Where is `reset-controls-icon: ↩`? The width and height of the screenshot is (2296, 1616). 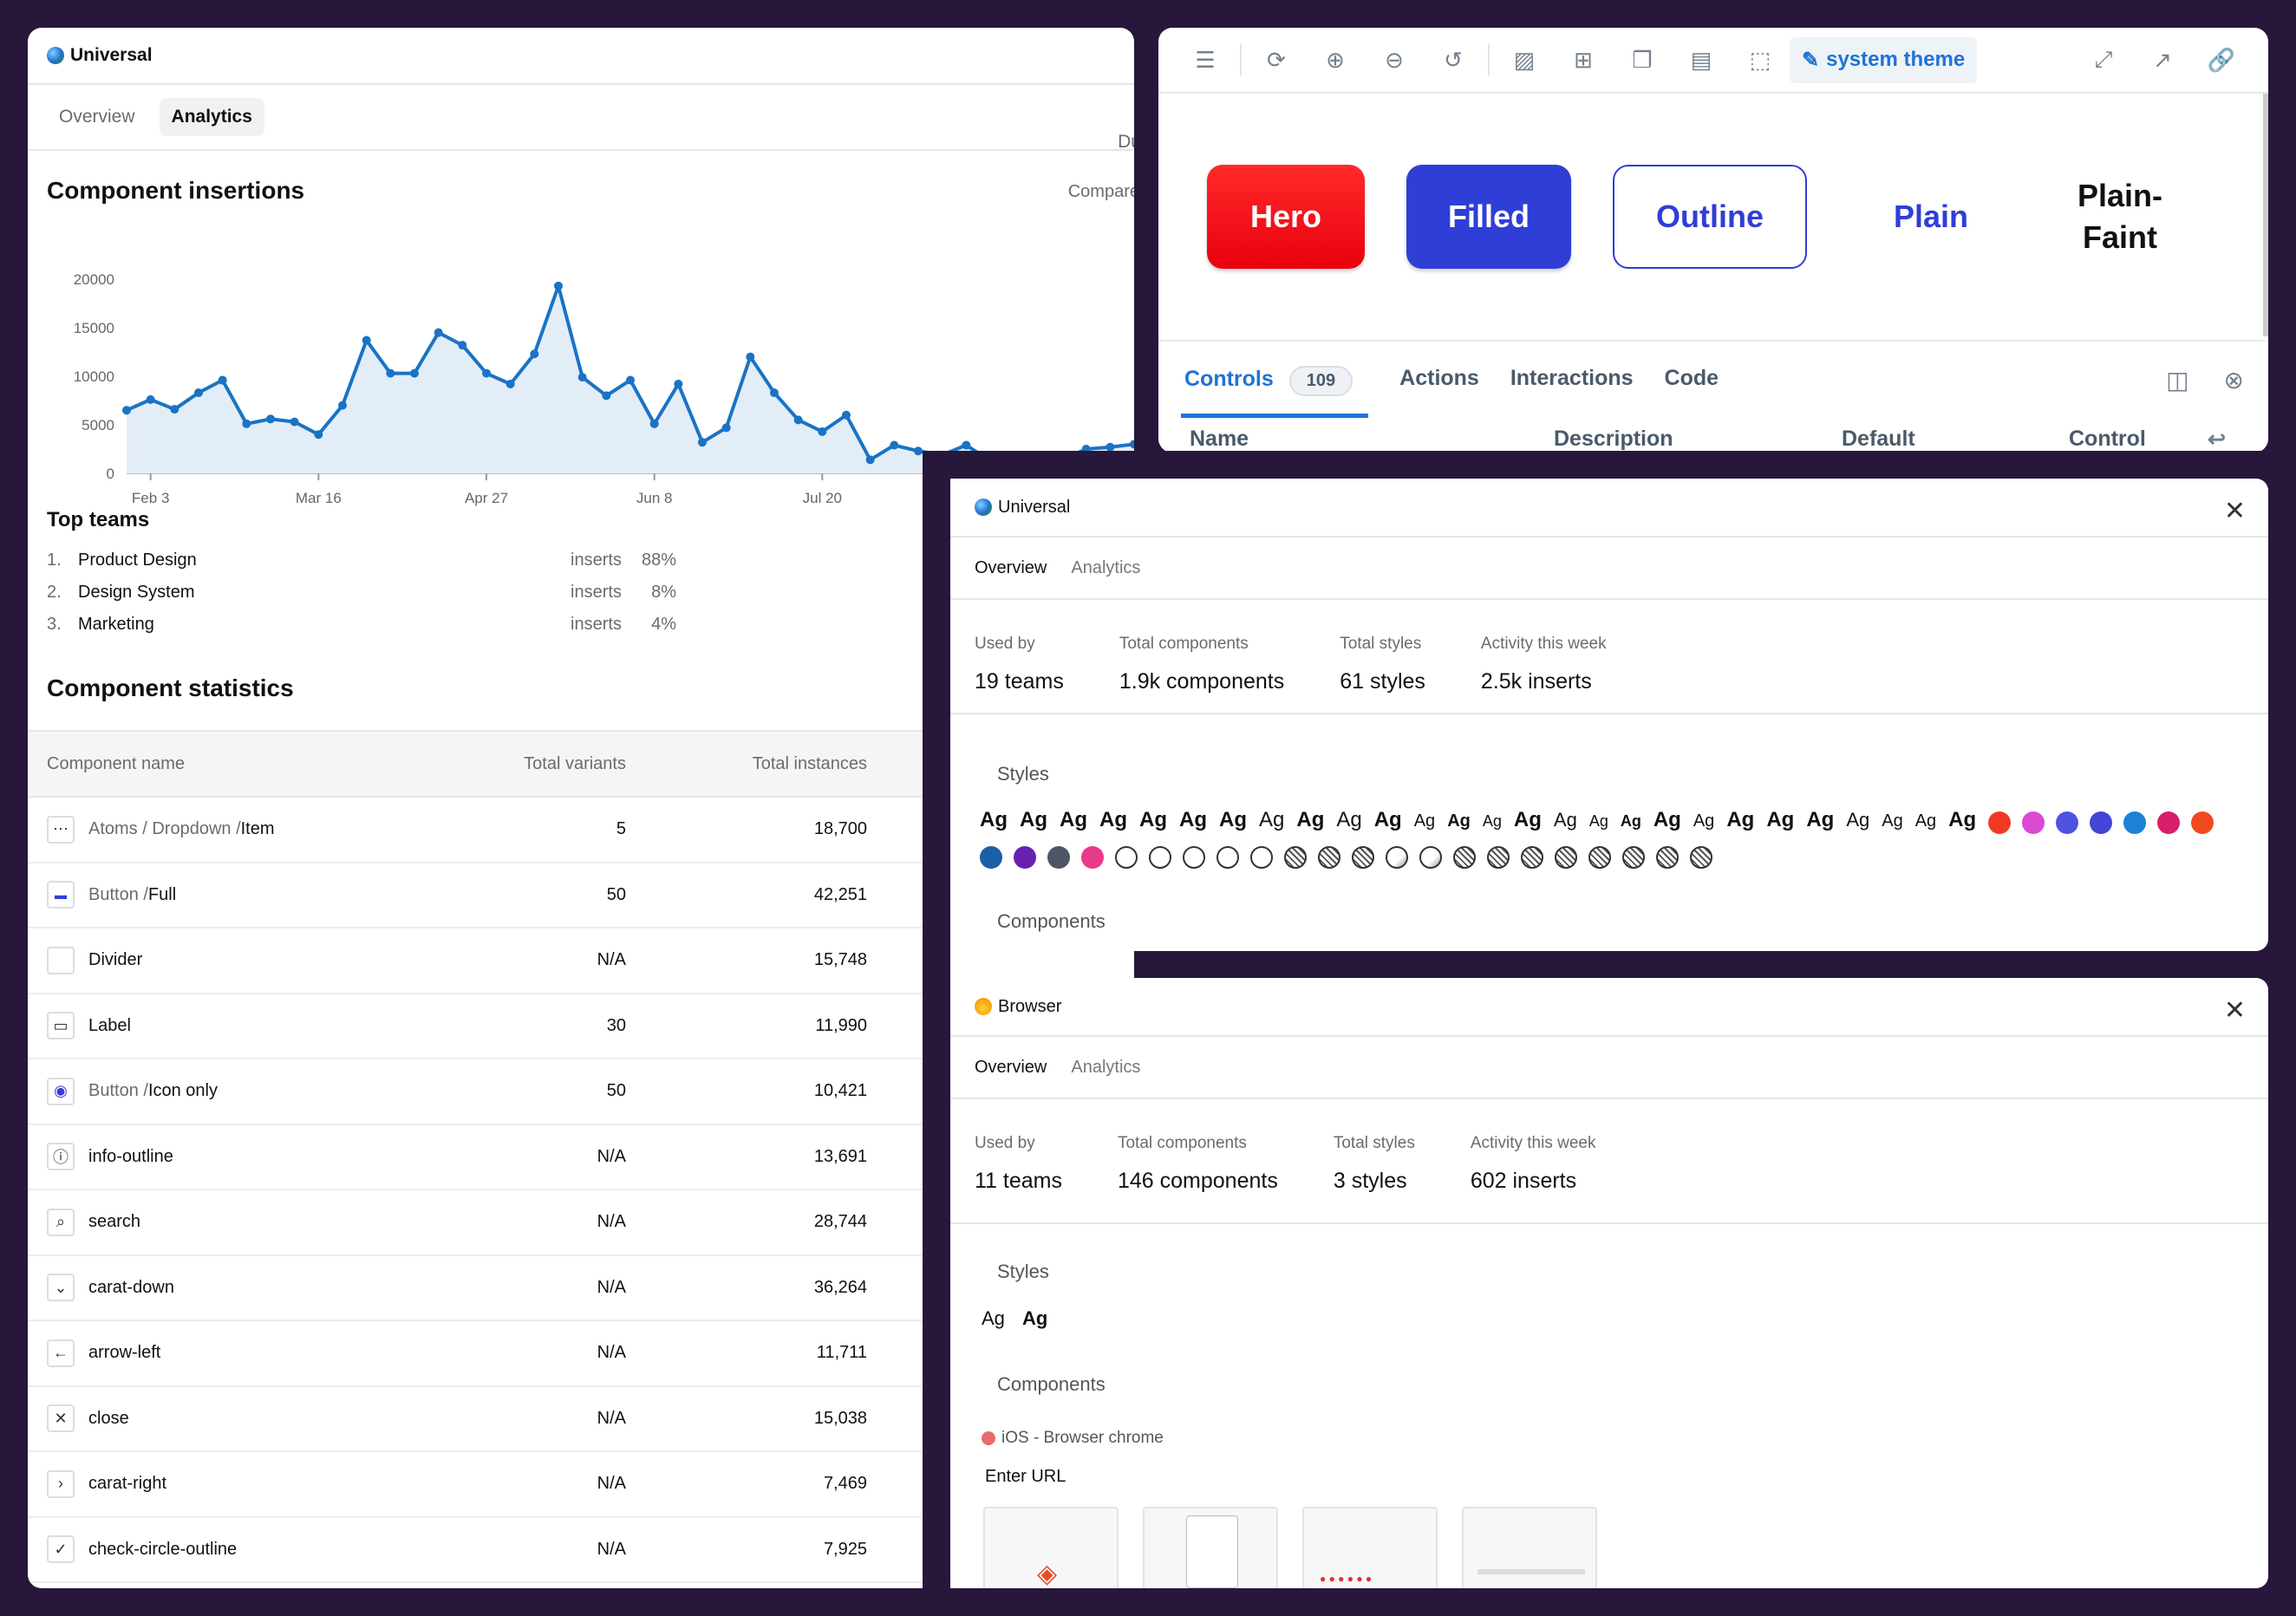 reset-controls-icon: ↩ is located at coordinates (2217, 439).